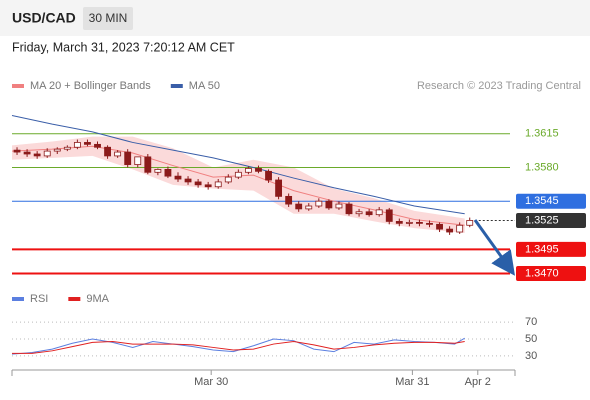  I want to click on y-tick-label: 50, so click(531, 339).